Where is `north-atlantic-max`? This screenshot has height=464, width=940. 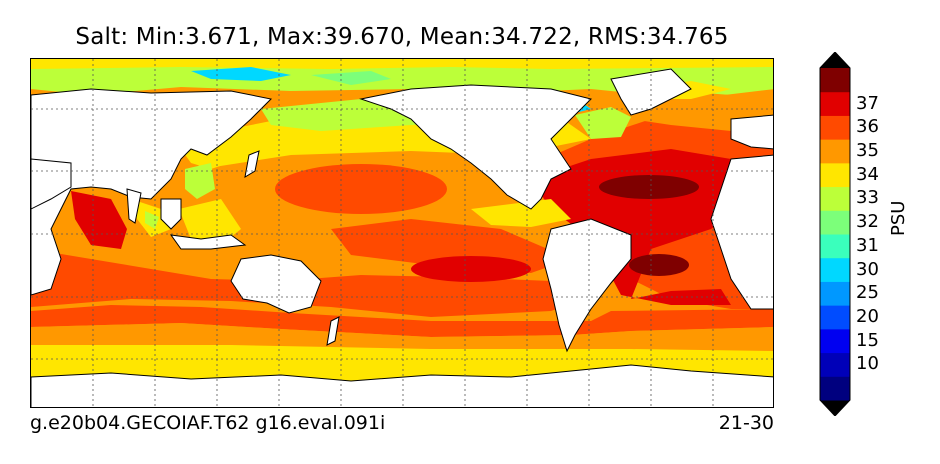
north-atlantic-max is located at coordinates (649, 187).